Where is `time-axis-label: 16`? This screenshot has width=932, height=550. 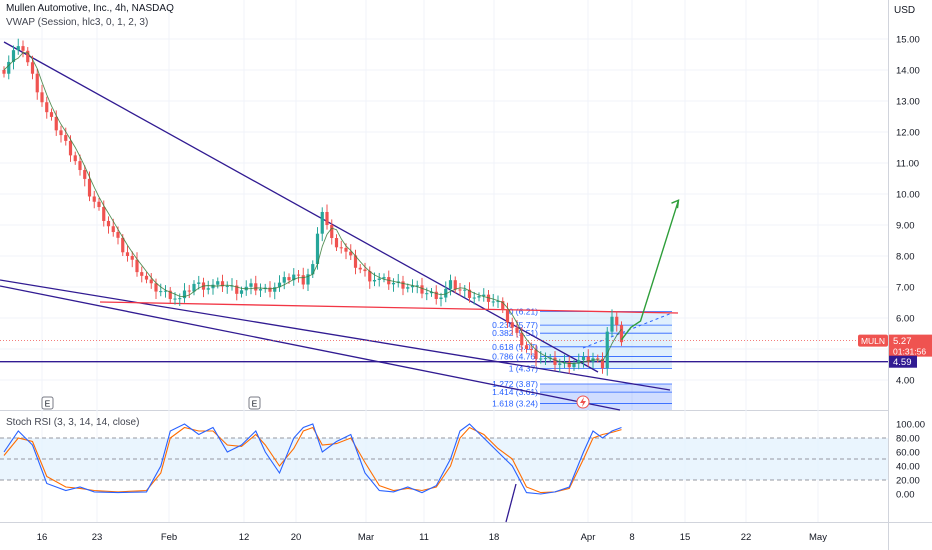
time-axis-label: 16 is located at coordinates (42, 537).